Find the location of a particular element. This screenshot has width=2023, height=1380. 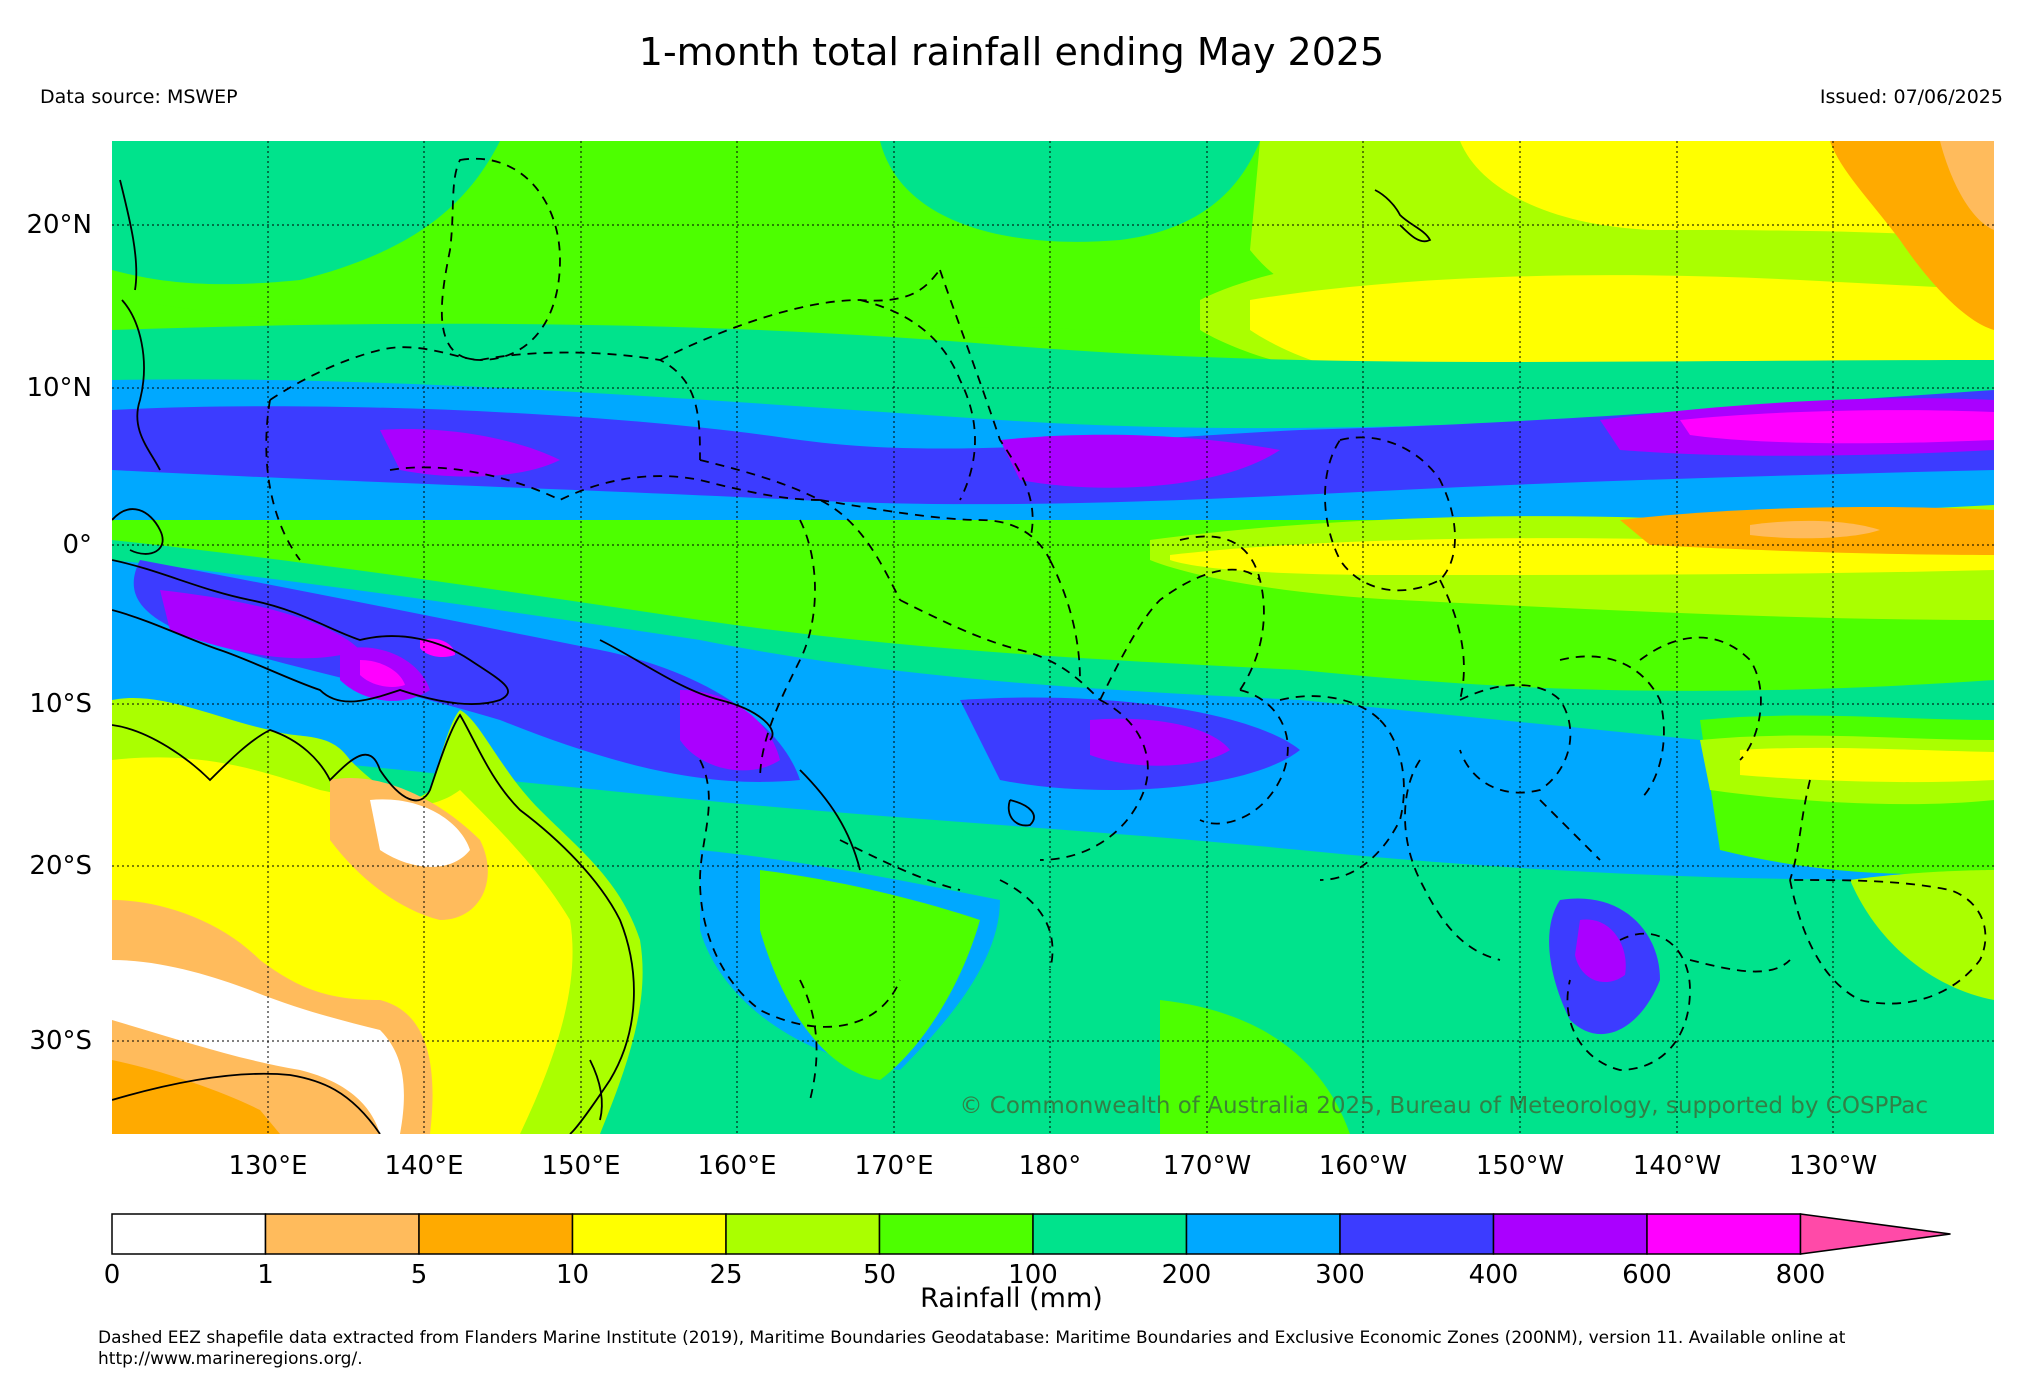

colorbar-tick-label: 100 is located at coordinates (1033, 1275).